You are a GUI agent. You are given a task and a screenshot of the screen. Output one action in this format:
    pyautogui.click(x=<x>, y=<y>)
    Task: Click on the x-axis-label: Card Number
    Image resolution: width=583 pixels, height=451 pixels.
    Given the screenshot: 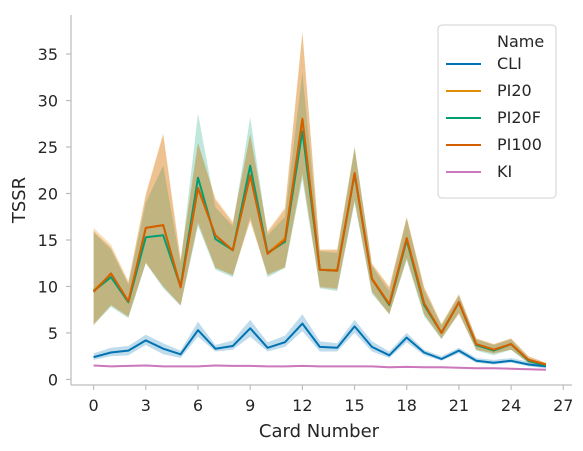 What is the action you would take?
    pyautogui.click(x=319, y=431)
    